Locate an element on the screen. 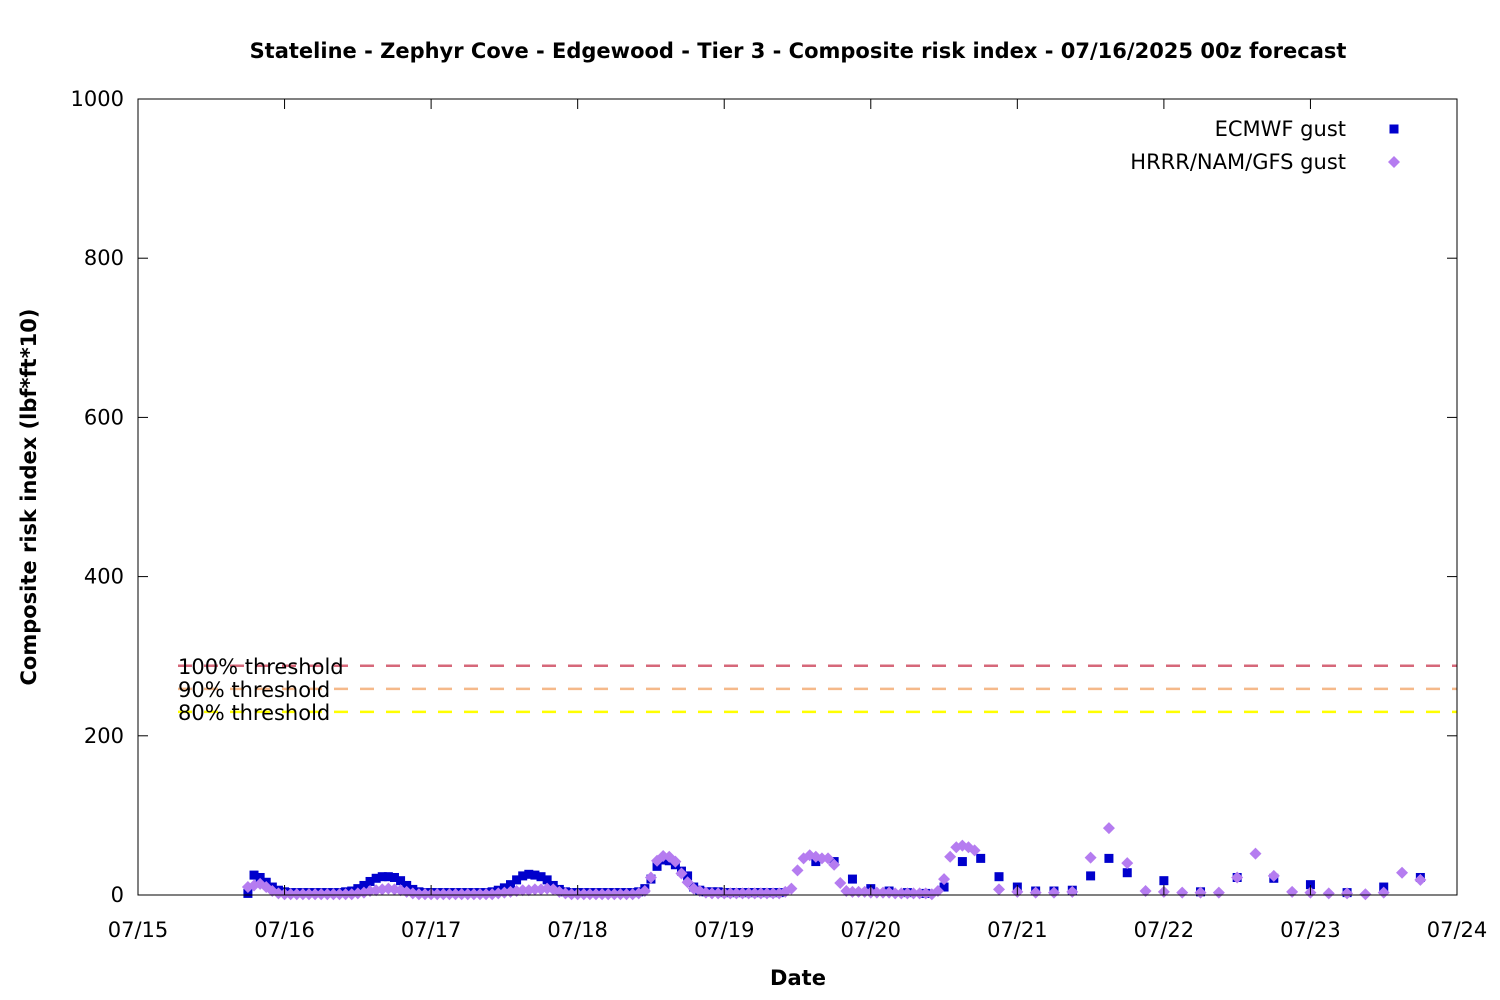 Image resolution: width=1500 pixels, height=1000 pixels. threshold-label: 90% threshold is located at coordinates (254, 690).